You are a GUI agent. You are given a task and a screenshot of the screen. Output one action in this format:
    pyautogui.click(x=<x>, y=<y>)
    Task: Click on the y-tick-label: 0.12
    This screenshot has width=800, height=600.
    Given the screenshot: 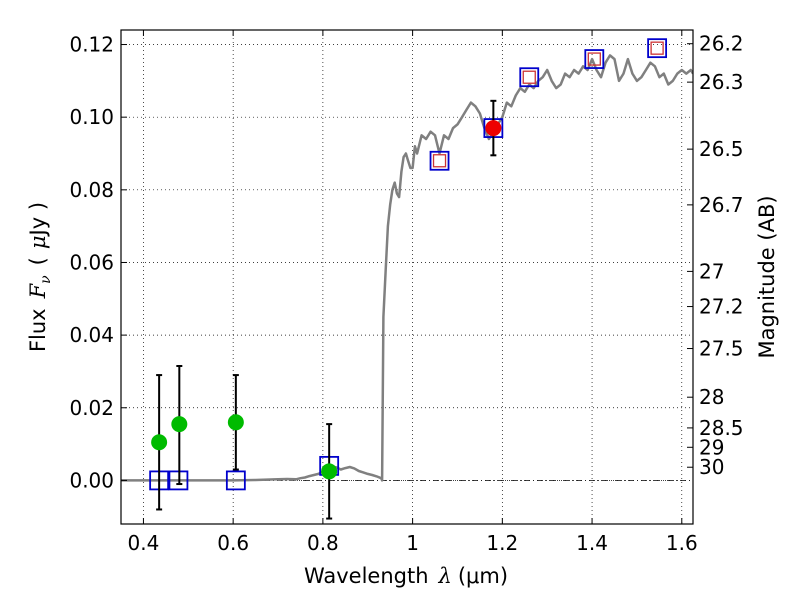 What is the action you would take?
    pyautogui.click(x=91, y=45)
    